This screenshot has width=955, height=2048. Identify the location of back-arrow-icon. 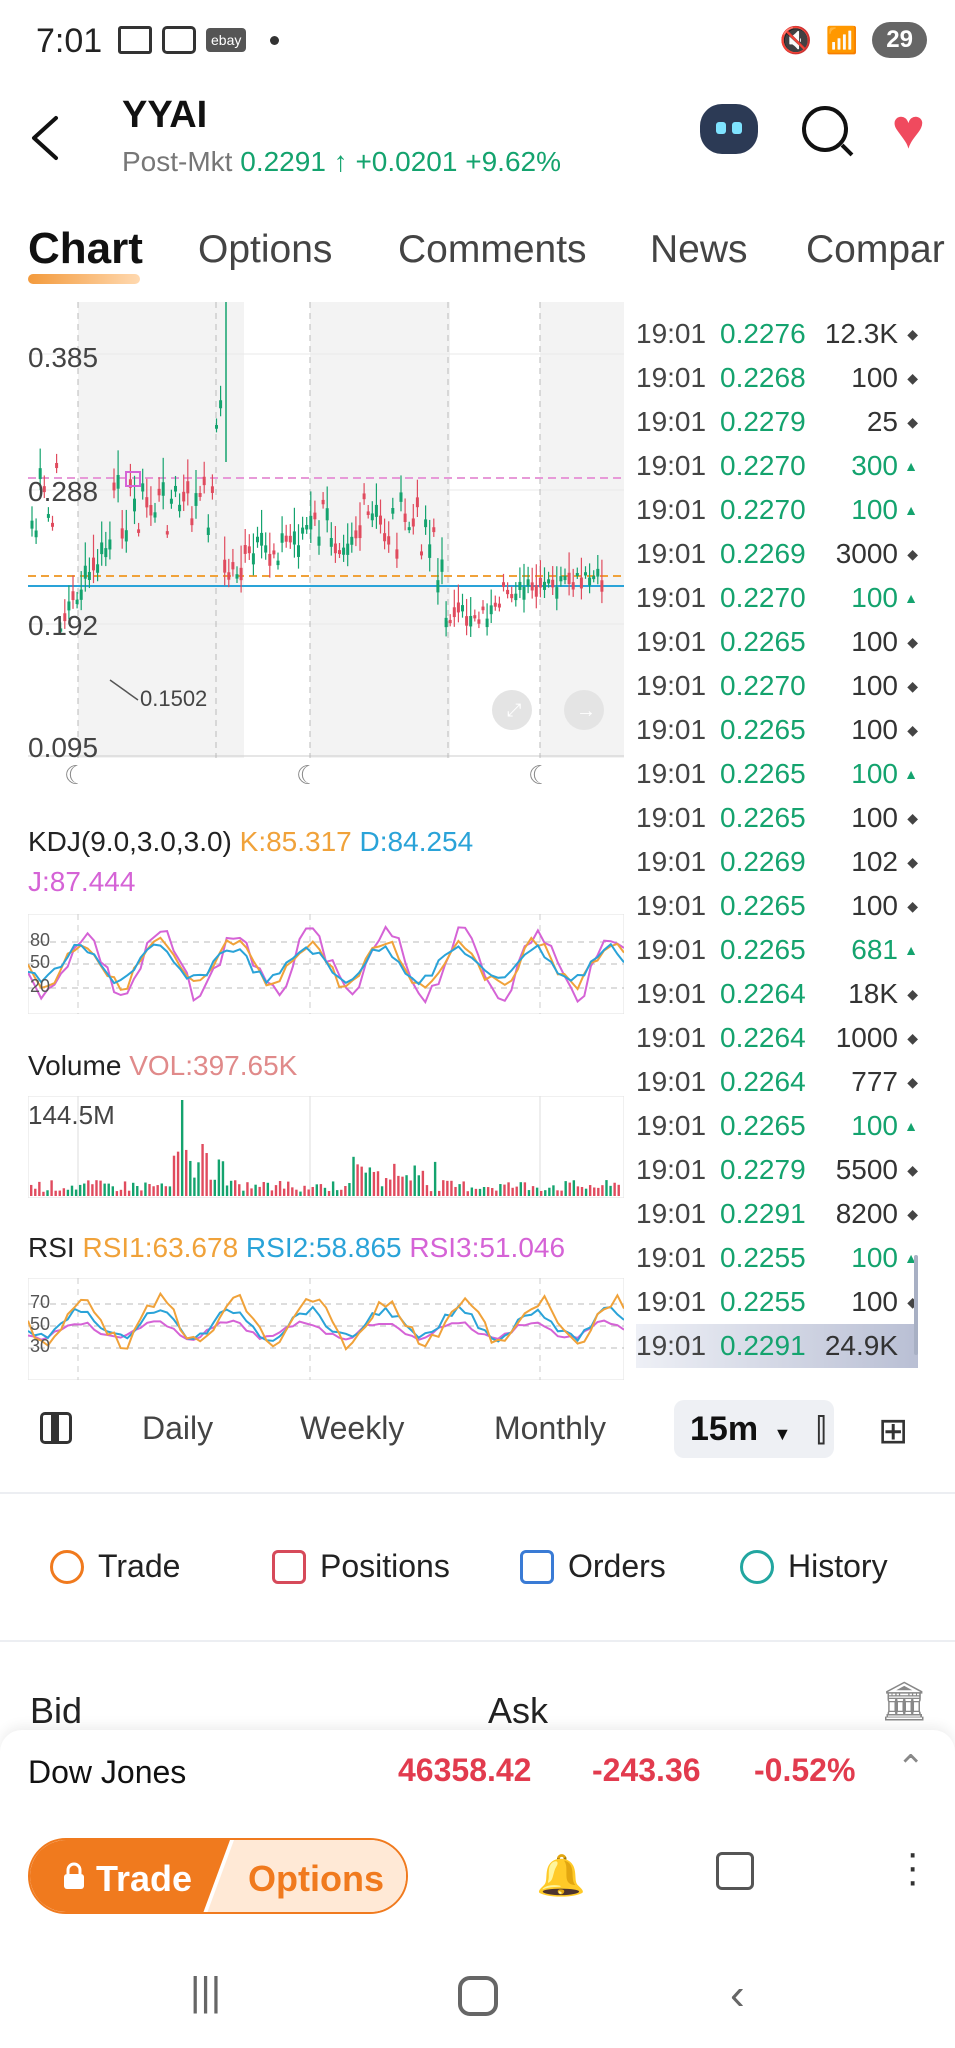
(46, 138).